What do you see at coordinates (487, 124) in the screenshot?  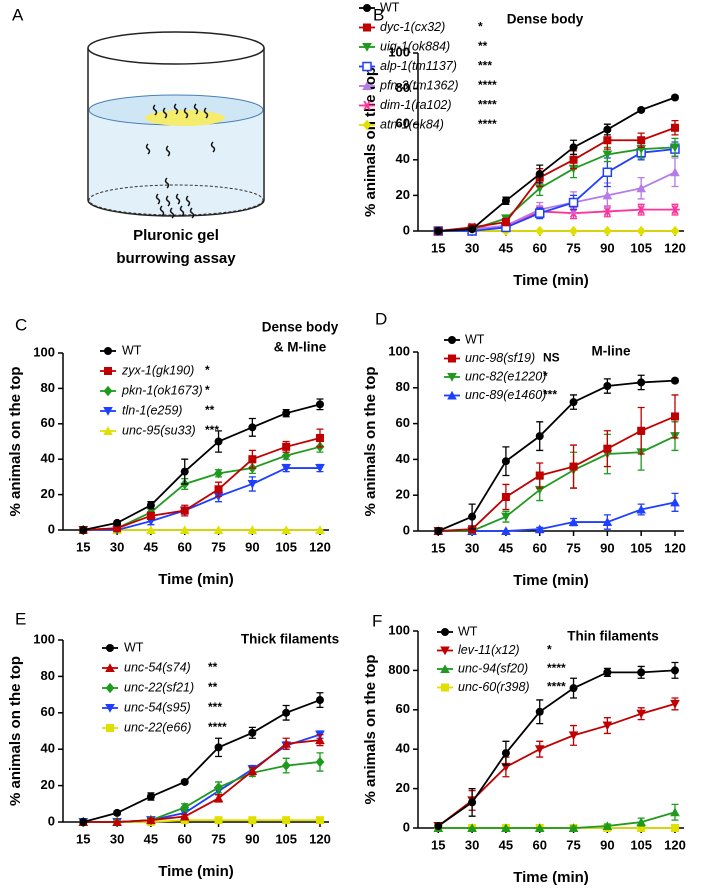 I see `significance: ****` at bounding box center [487, 124].